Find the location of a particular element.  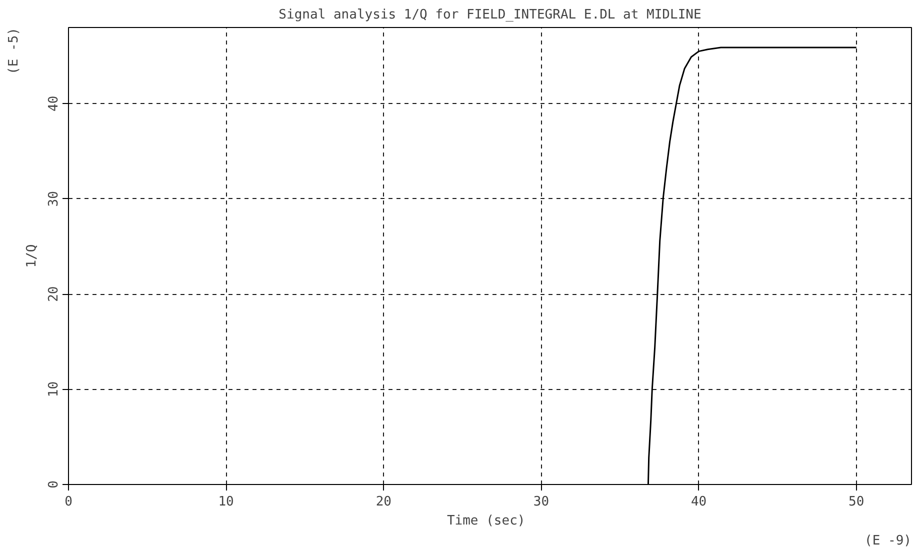

x-tick-label: 30 is located at coordinates (541, 502).